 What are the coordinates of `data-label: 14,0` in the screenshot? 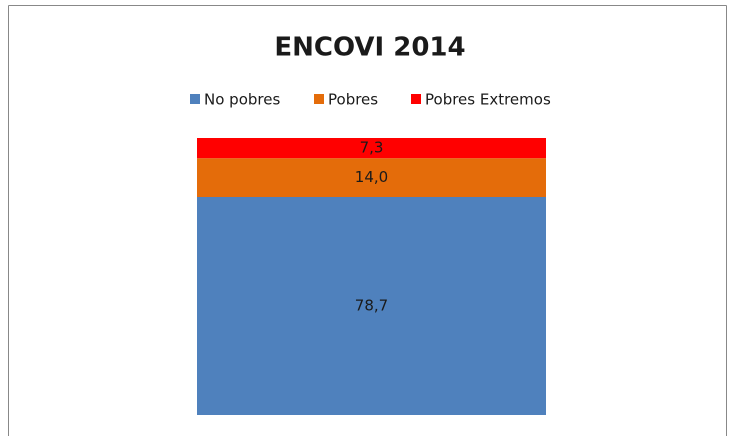 It's located at (371, 177).